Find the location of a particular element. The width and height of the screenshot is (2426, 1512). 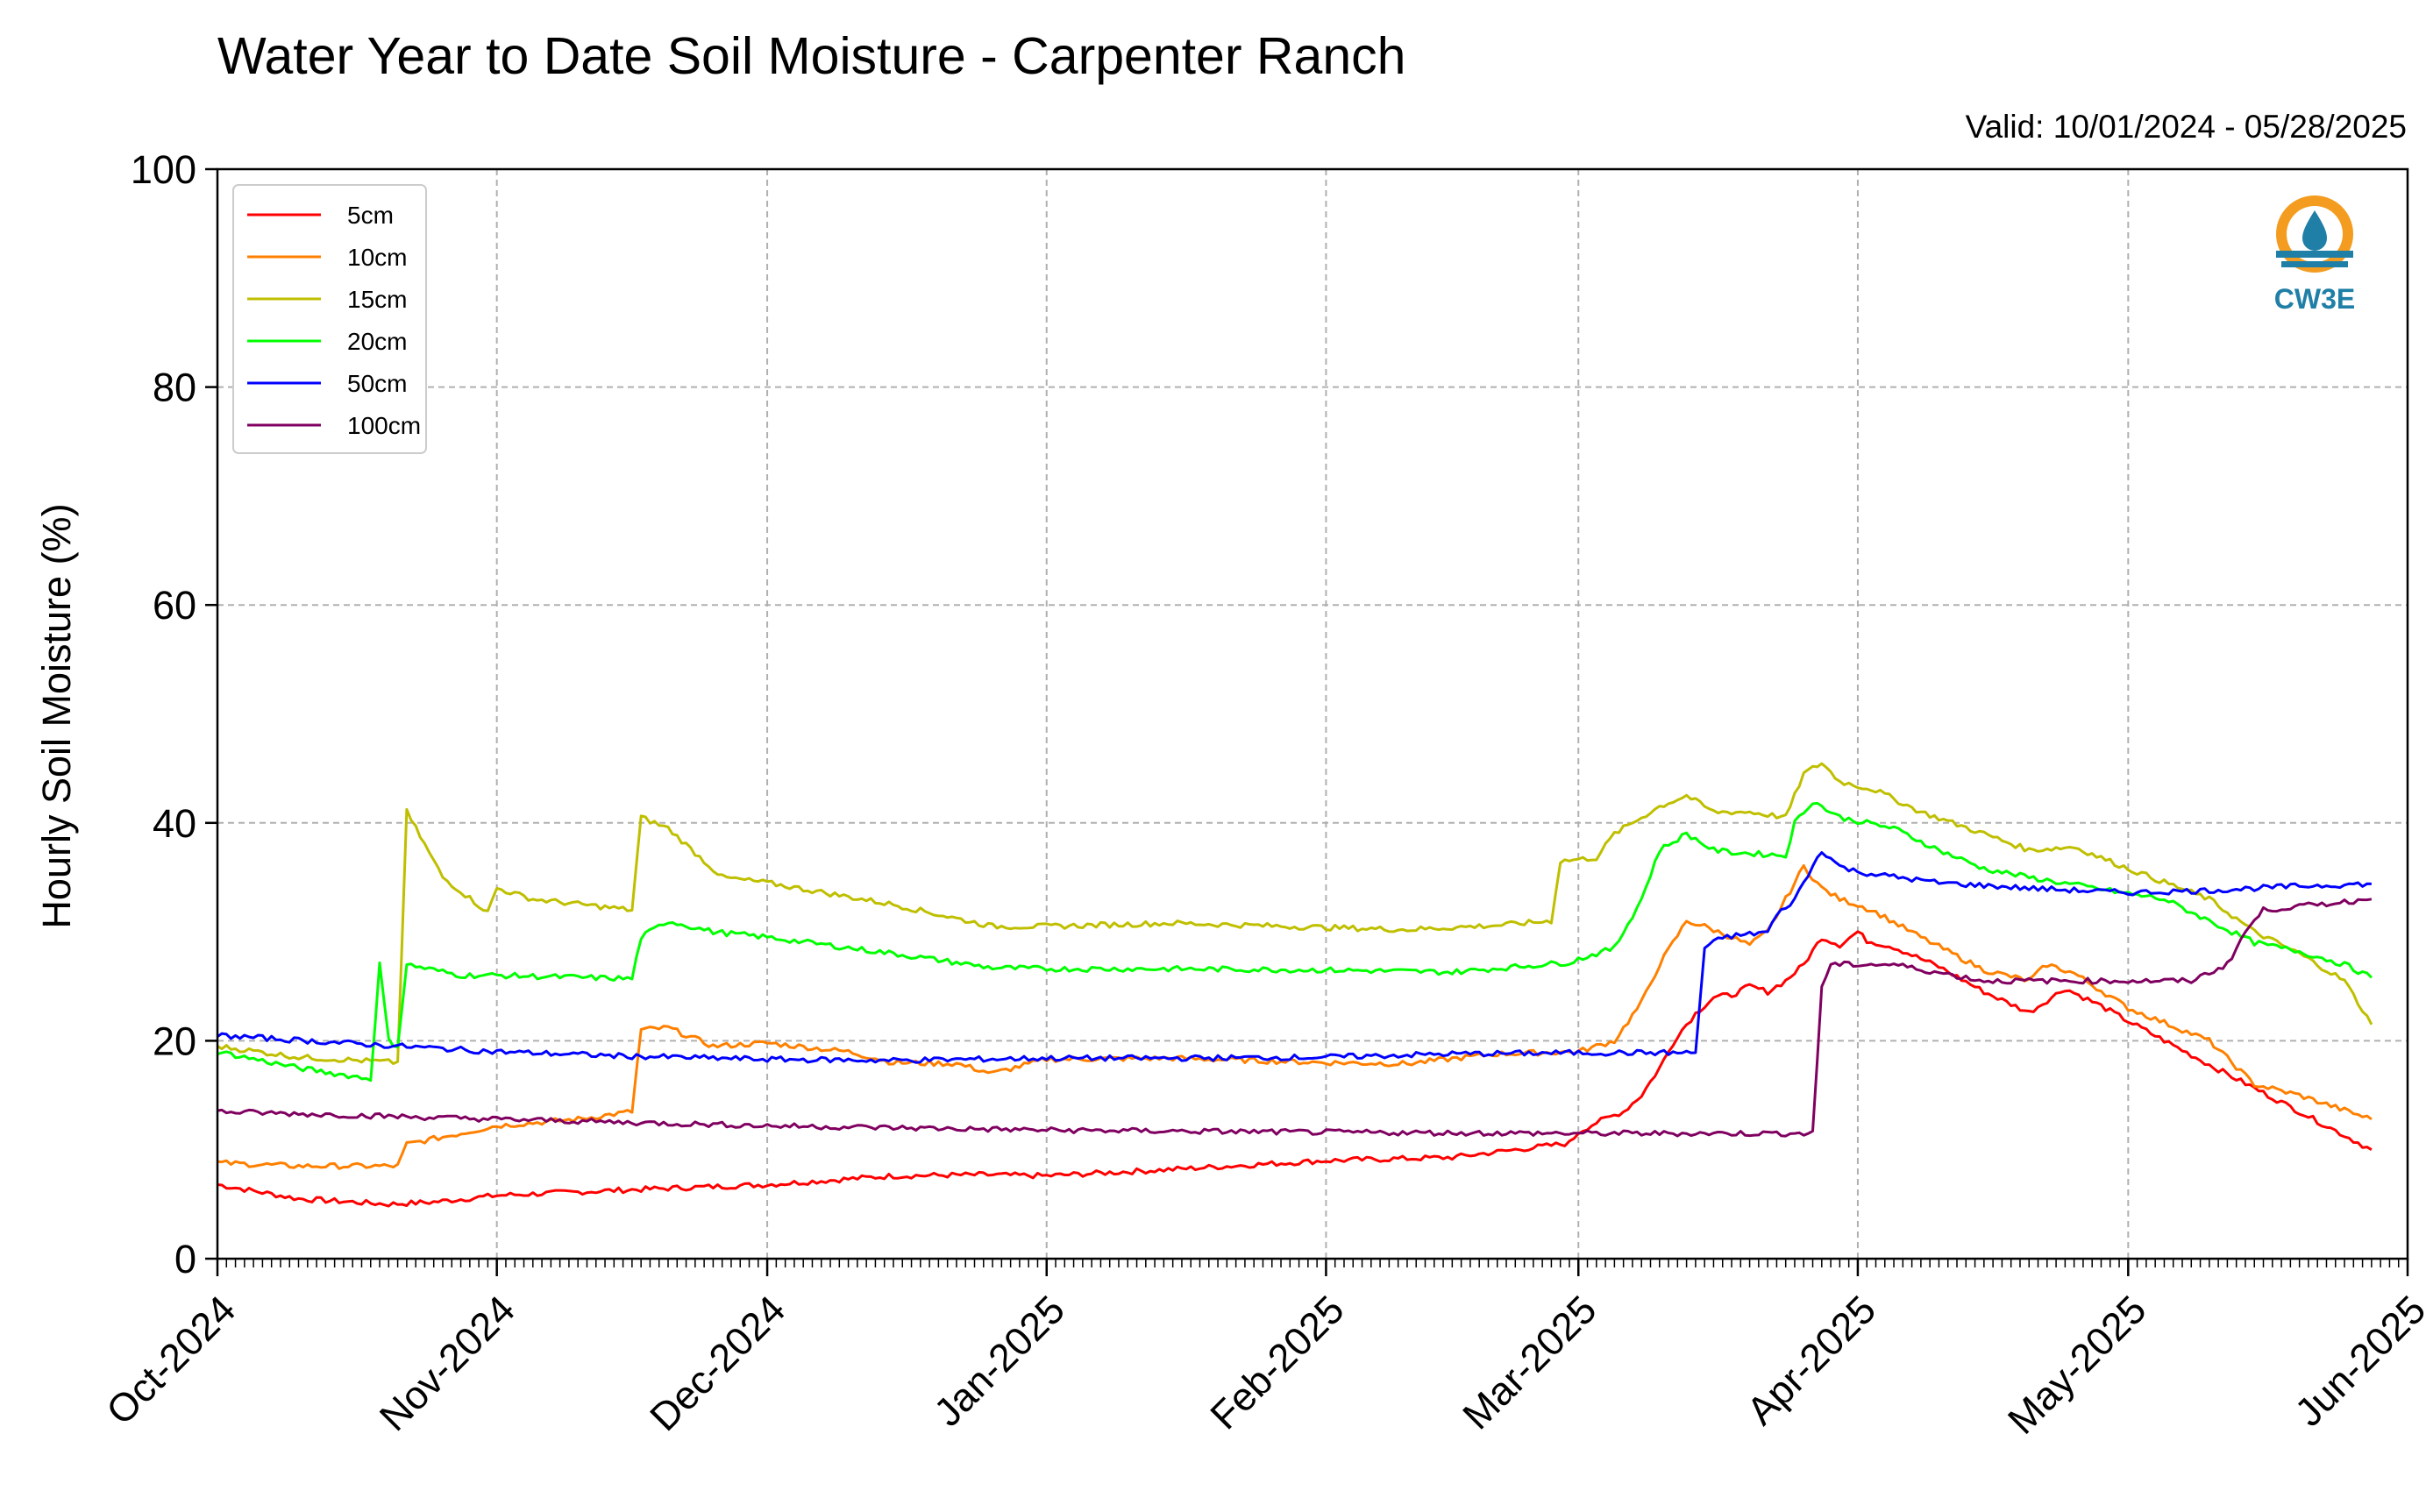

y-tick-label: 80 is located at coordinates (174, 388).